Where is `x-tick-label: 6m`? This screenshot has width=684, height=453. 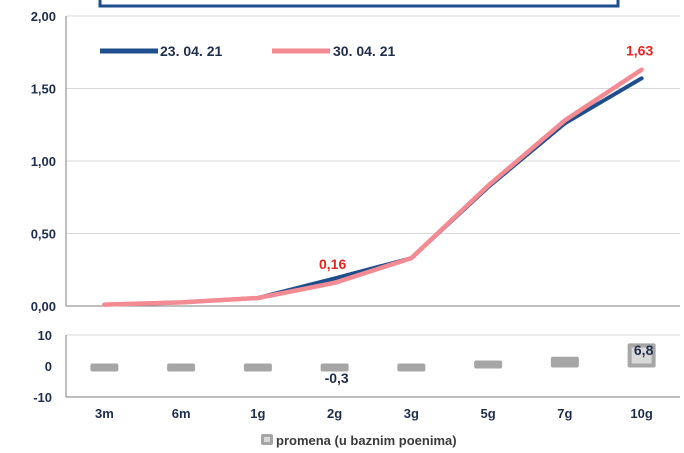 x-tick-label: 6m is located at coordinates (181, 413).